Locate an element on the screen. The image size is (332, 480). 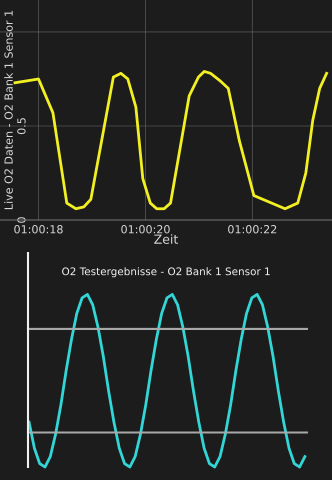
y-axis-title: Live O2 Daten - O2 Bank 1 Sensor 1 is located at coordinates (8, 110).